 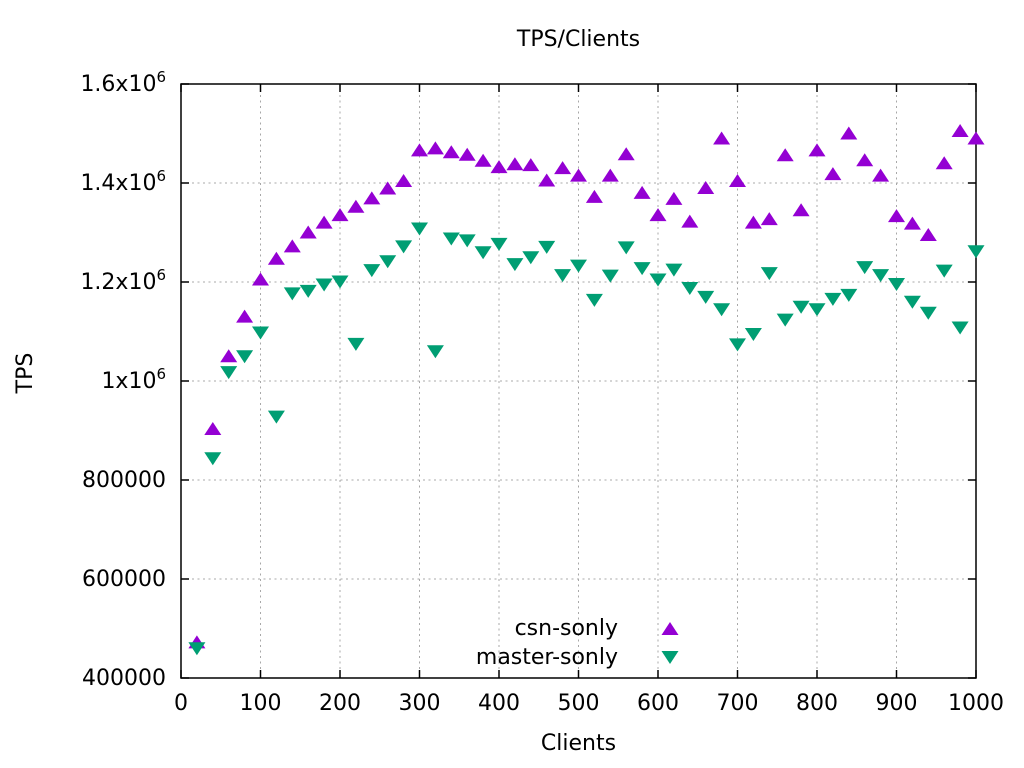 I want to click on chart-title: TPS/Clients, so click(x=578, y=39).